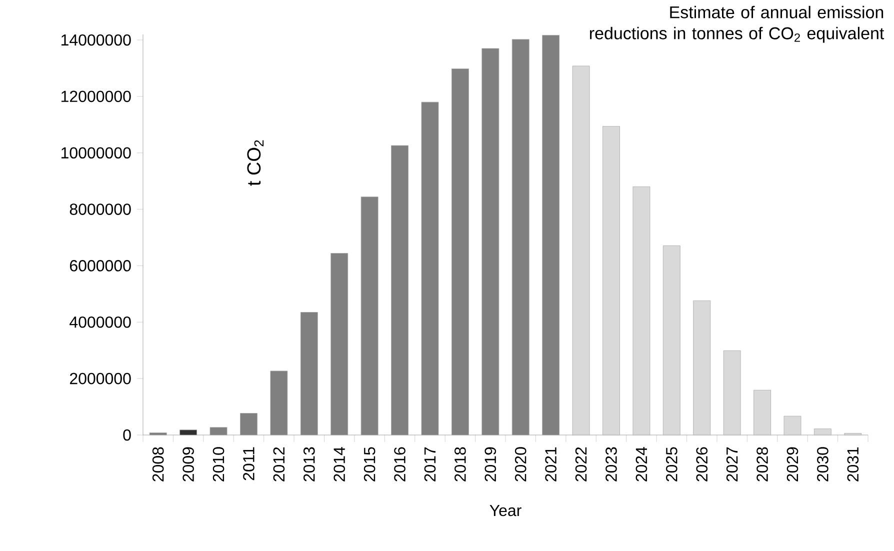 The image size is (894, 551). What do you see at coordinates (430, 464) in the screenshot?
I see `x-tick-label: 2017` at bounding box center [430, 464].